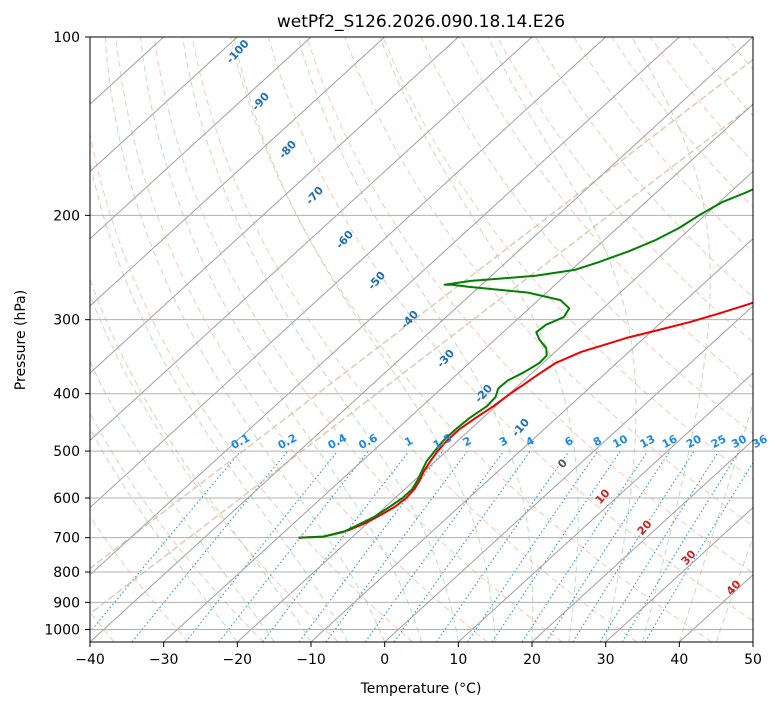  I want to click on y-tick-label: 300, so click(66, 321).